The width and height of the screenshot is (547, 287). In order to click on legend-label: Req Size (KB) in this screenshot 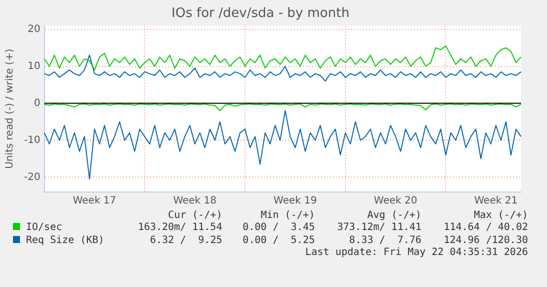, I will do `click(65, 240)`.